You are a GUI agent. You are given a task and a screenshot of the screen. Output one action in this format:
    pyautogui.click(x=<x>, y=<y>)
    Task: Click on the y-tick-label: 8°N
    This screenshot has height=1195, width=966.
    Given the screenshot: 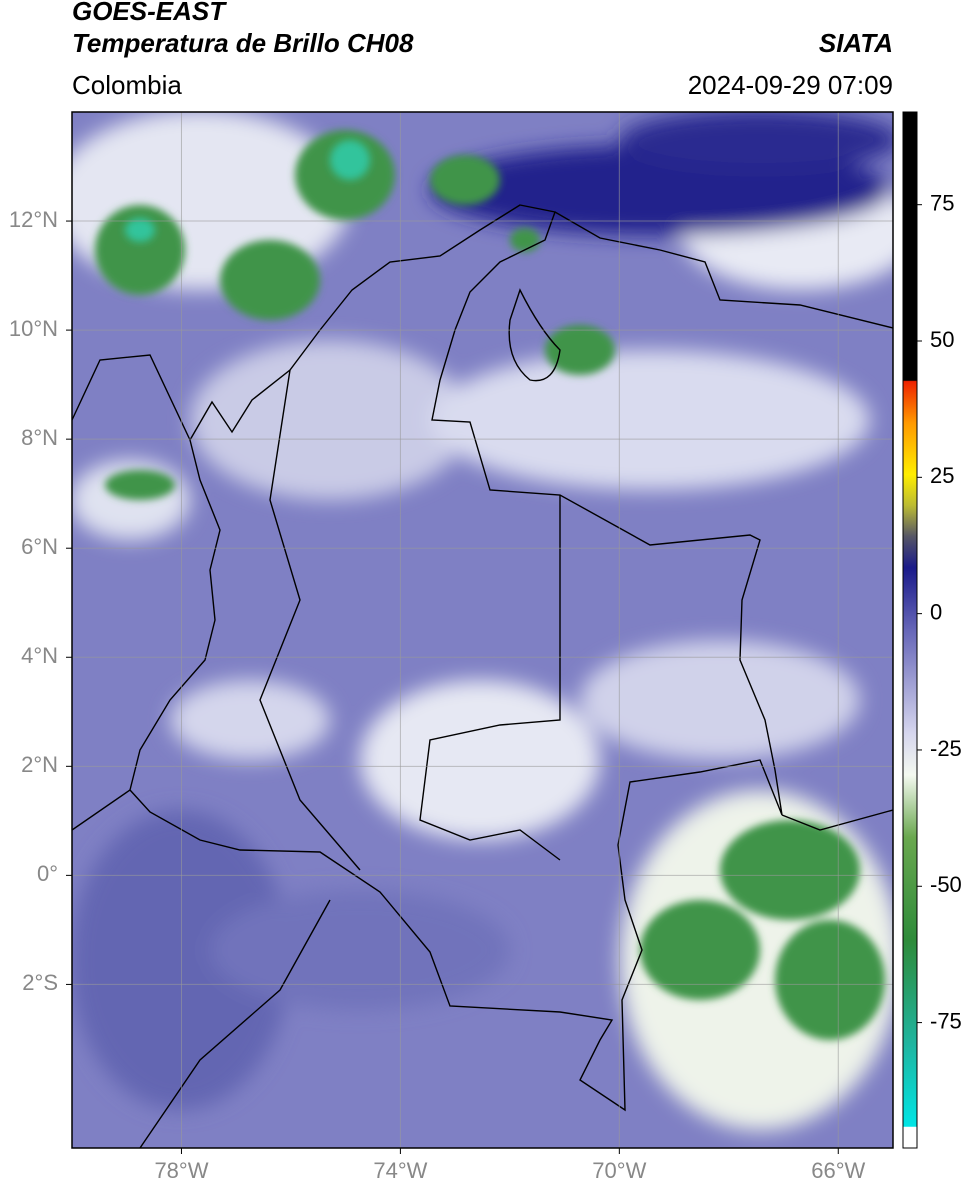 What is the action you would take?
    pyautogui.click(x=39, y=437)
    